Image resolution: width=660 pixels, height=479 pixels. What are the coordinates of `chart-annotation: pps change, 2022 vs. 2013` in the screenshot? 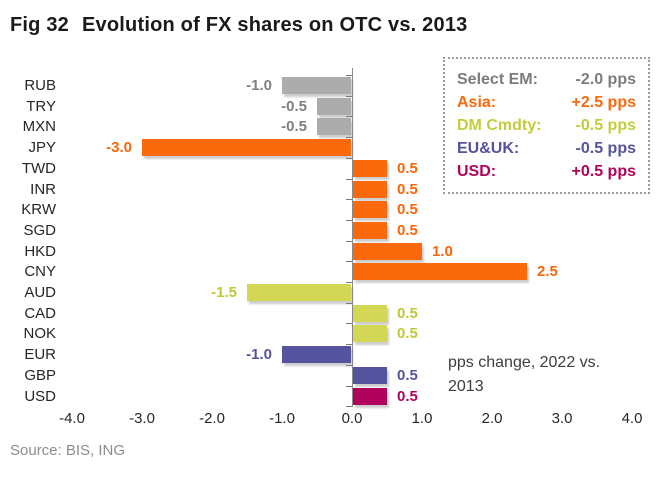 It's located at (524, 374).